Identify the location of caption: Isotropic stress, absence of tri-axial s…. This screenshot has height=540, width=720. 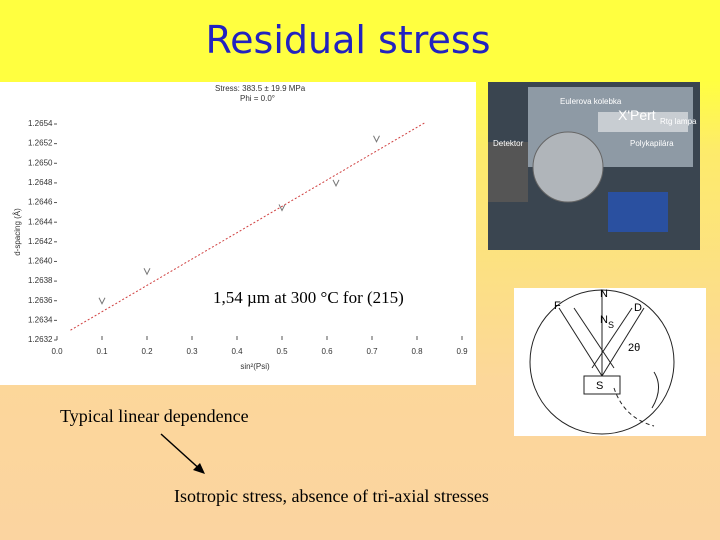
(331, 496).